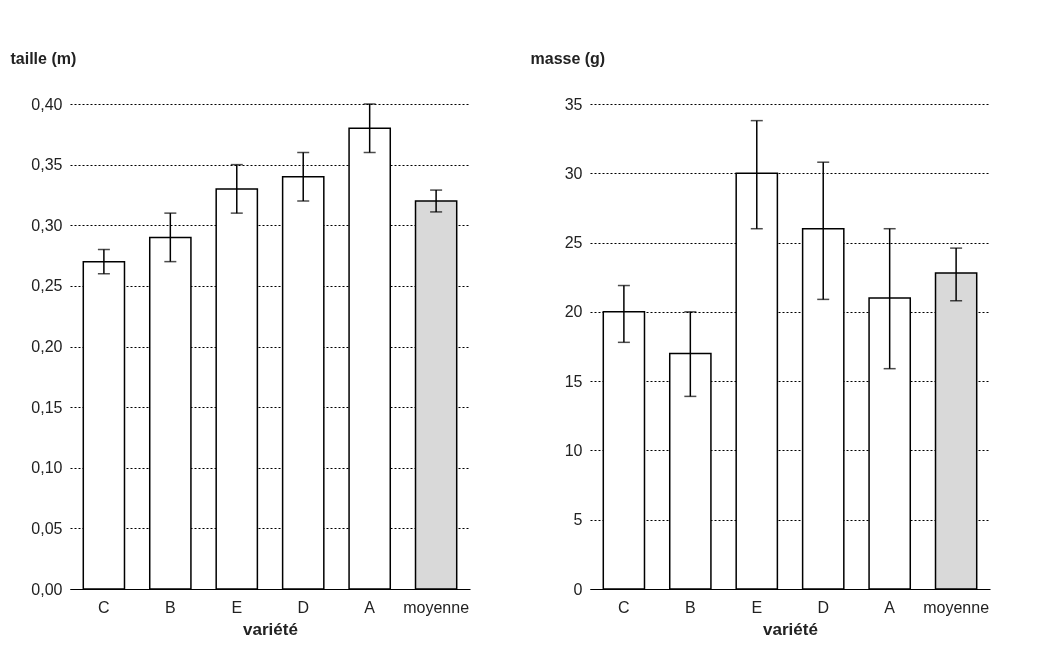 The image size is (1049, 662). What do you see at coordinates (568, 58) in the screenshot?
I see `y-axis-title: masse (g)` at bounding box center [568, 58].